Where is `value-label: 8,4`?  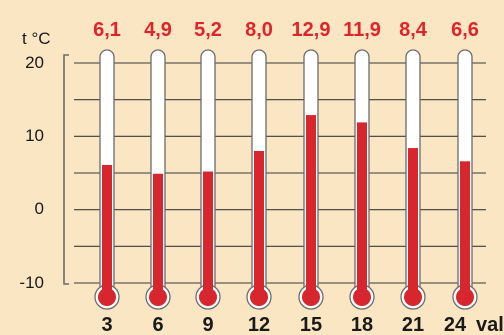 value-label: 8,4 is located at coordinates (413, 30).